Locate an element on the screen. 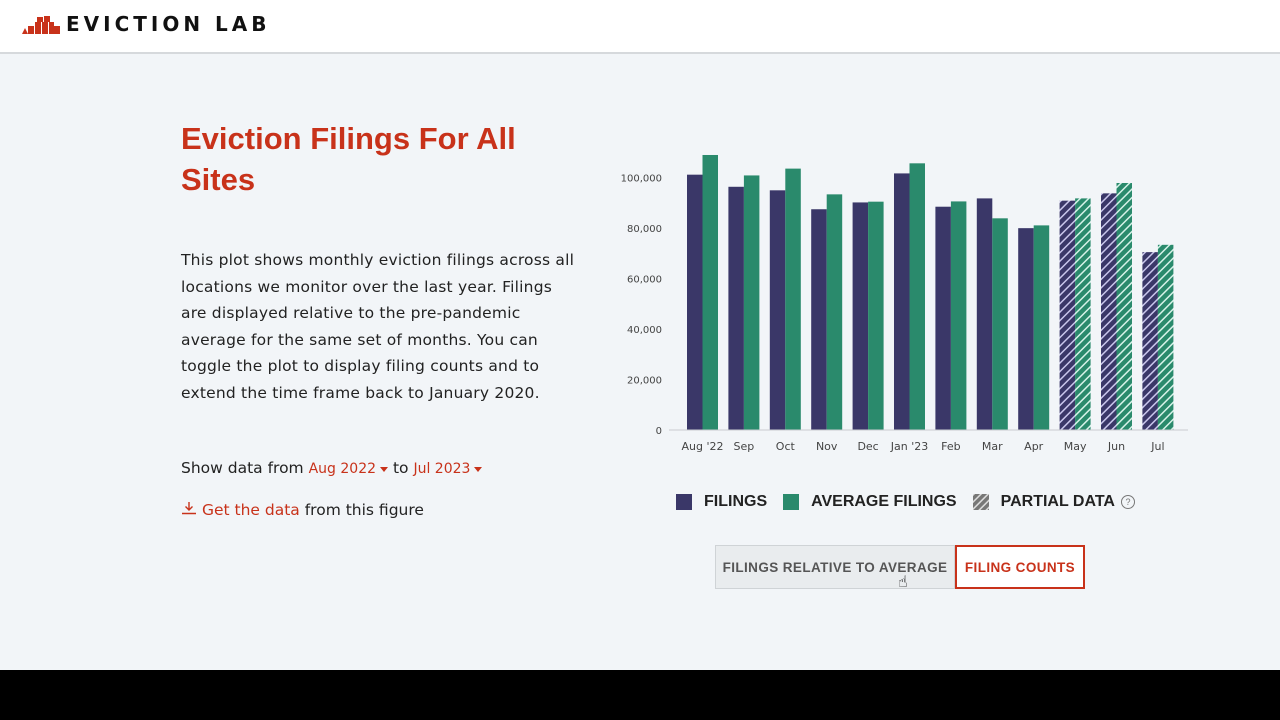  x-tick-label: Aug '22 is located at coordinates (703, 446).